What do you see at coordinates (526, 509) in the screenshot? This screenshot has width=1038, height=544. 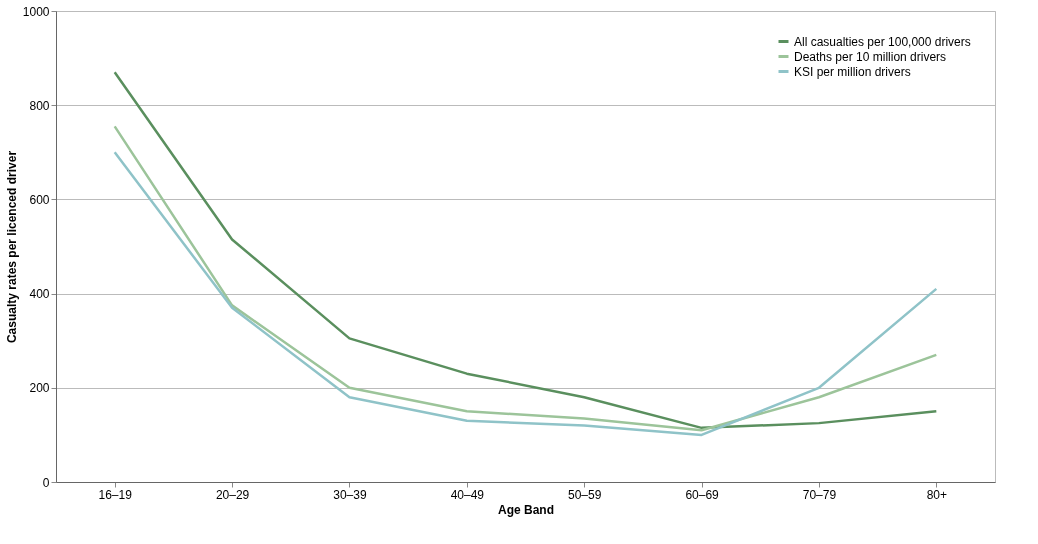 I see `x-axis-title: Age Band` at bounding box center [526, 509].